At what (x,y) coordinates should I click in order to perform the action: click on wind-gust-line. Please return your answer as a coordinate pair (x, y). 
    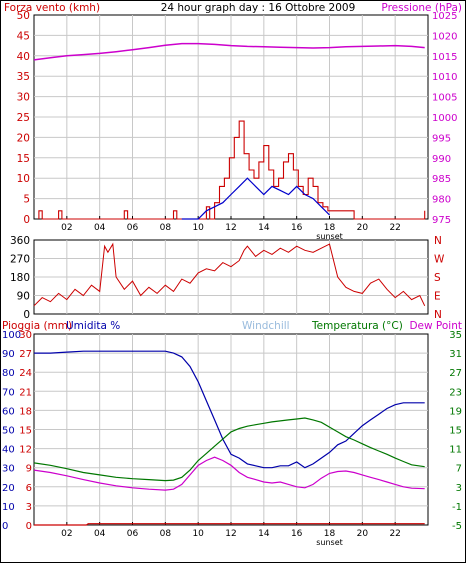
    Looking at the image, I should click on (232, 170).